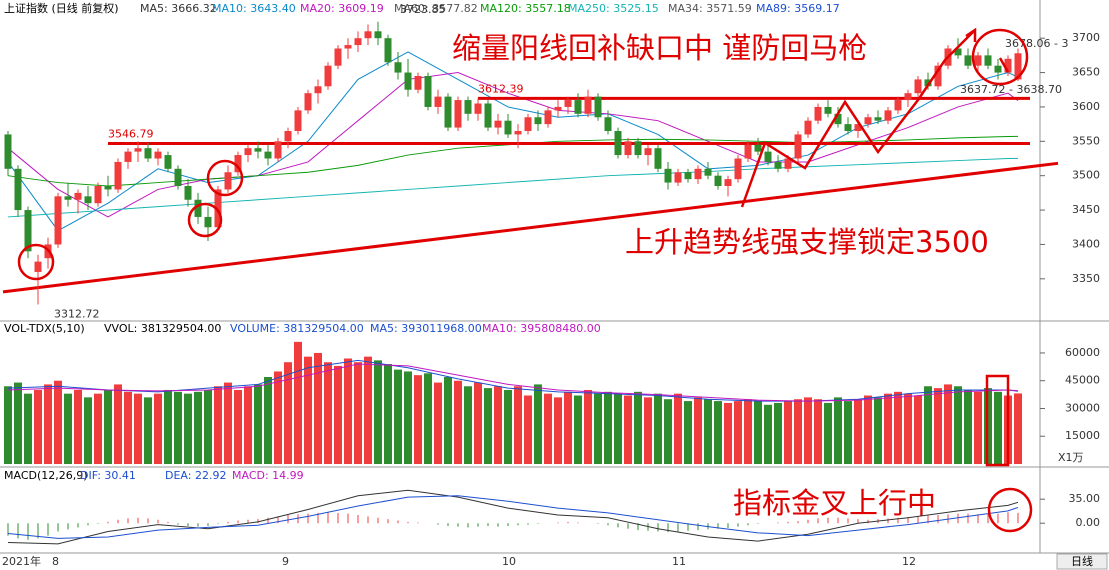 This screenshot has width=1109, height=570. Describe the element at coordinates (798, 8) in the screenshot. I see `indicator-label: MA89: 3569.17` at that location.